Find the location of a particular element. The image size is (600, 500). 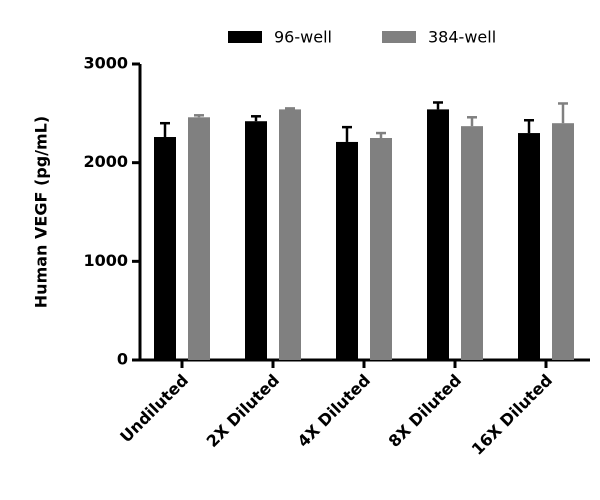

y-tick-label: 3000 is located at coordinates (105, 63).